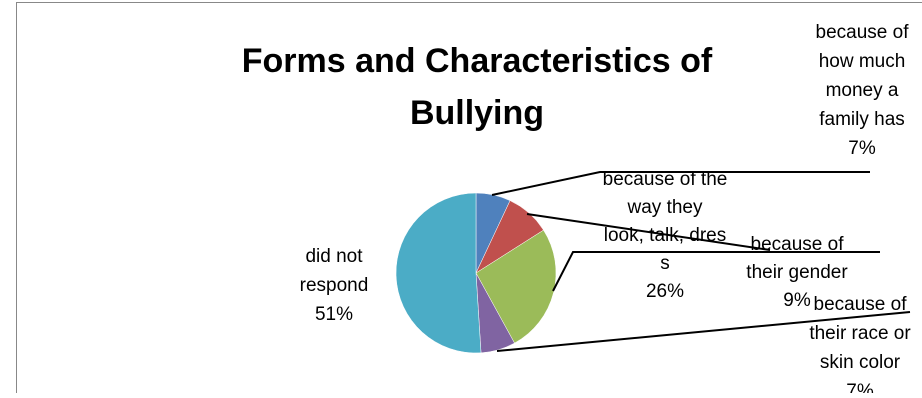 The height and width of the screenshot is (398, 922). Describe the element at coordinates (334, 314) in the screenshot. I see `slice-label-4-line-2: 51%` at that location.